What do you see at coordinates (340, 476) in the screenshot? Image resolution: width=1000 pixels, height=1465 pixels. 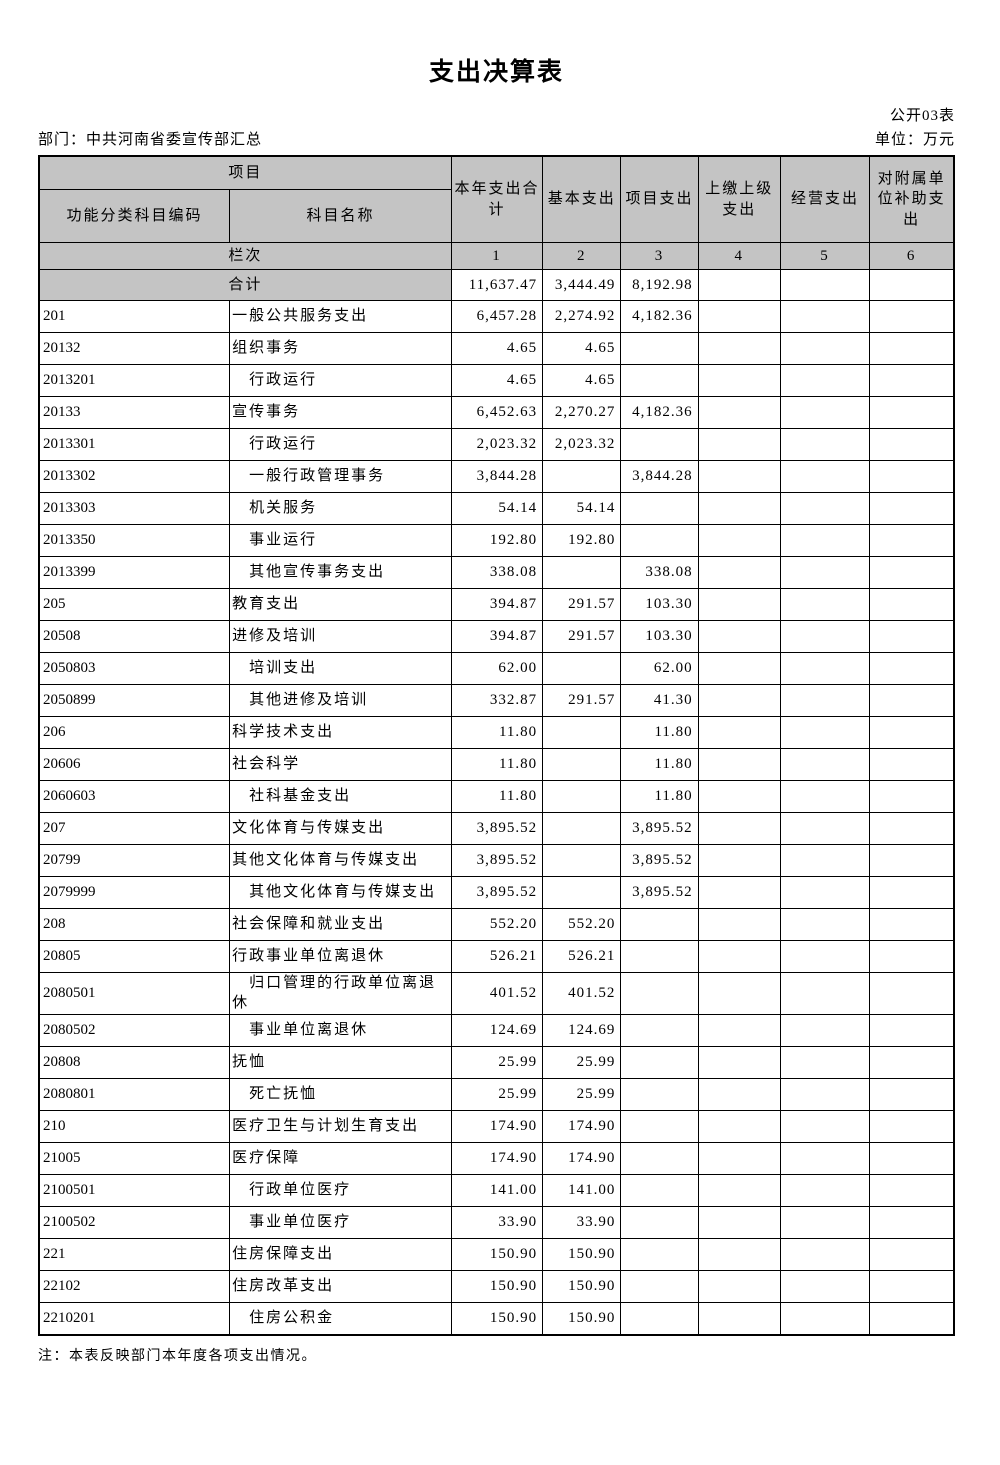 I see `subject-name-cell: 一般行政管理事务` at bounding box center [340, 476].